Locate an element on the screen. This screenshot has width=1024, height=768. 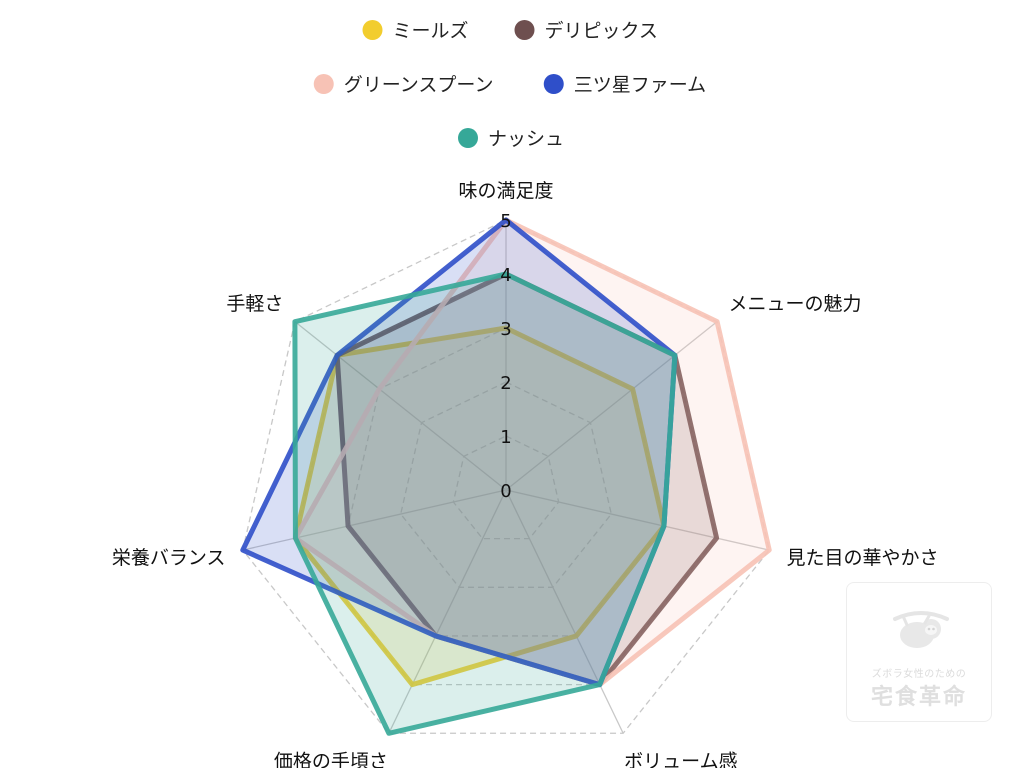
watermark-tagline: ズボラ女性のための is located at coordinates (919, 674).